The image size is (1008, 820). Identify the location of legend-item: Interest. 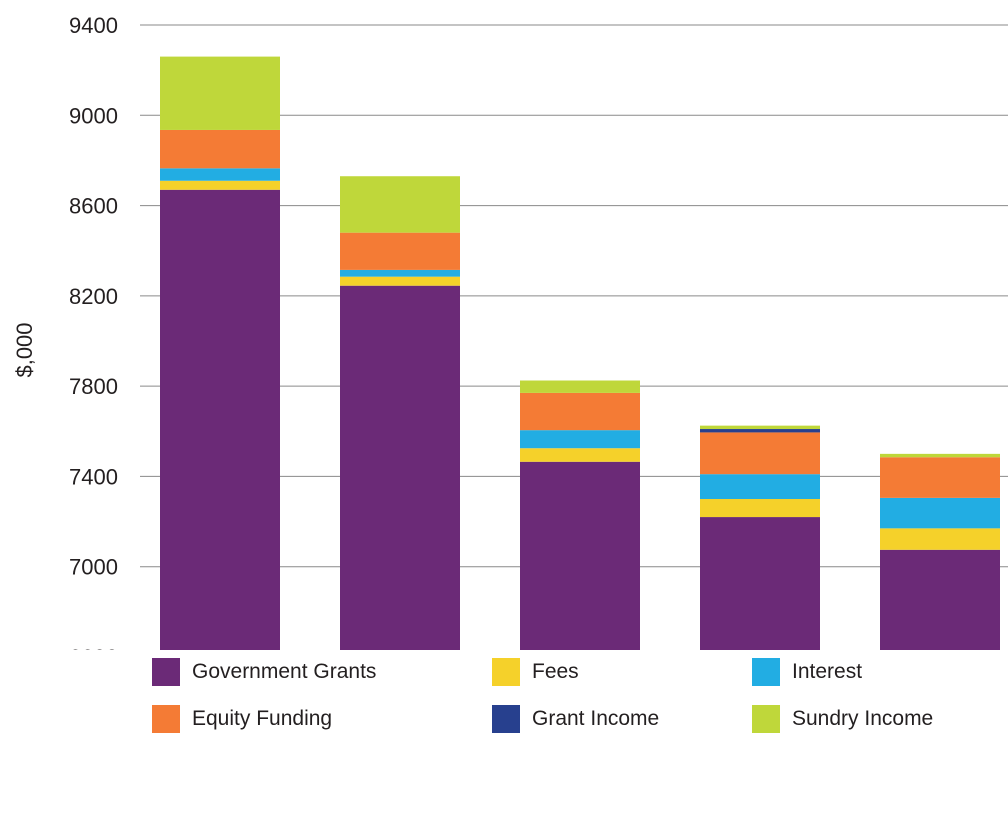
(807, 672).